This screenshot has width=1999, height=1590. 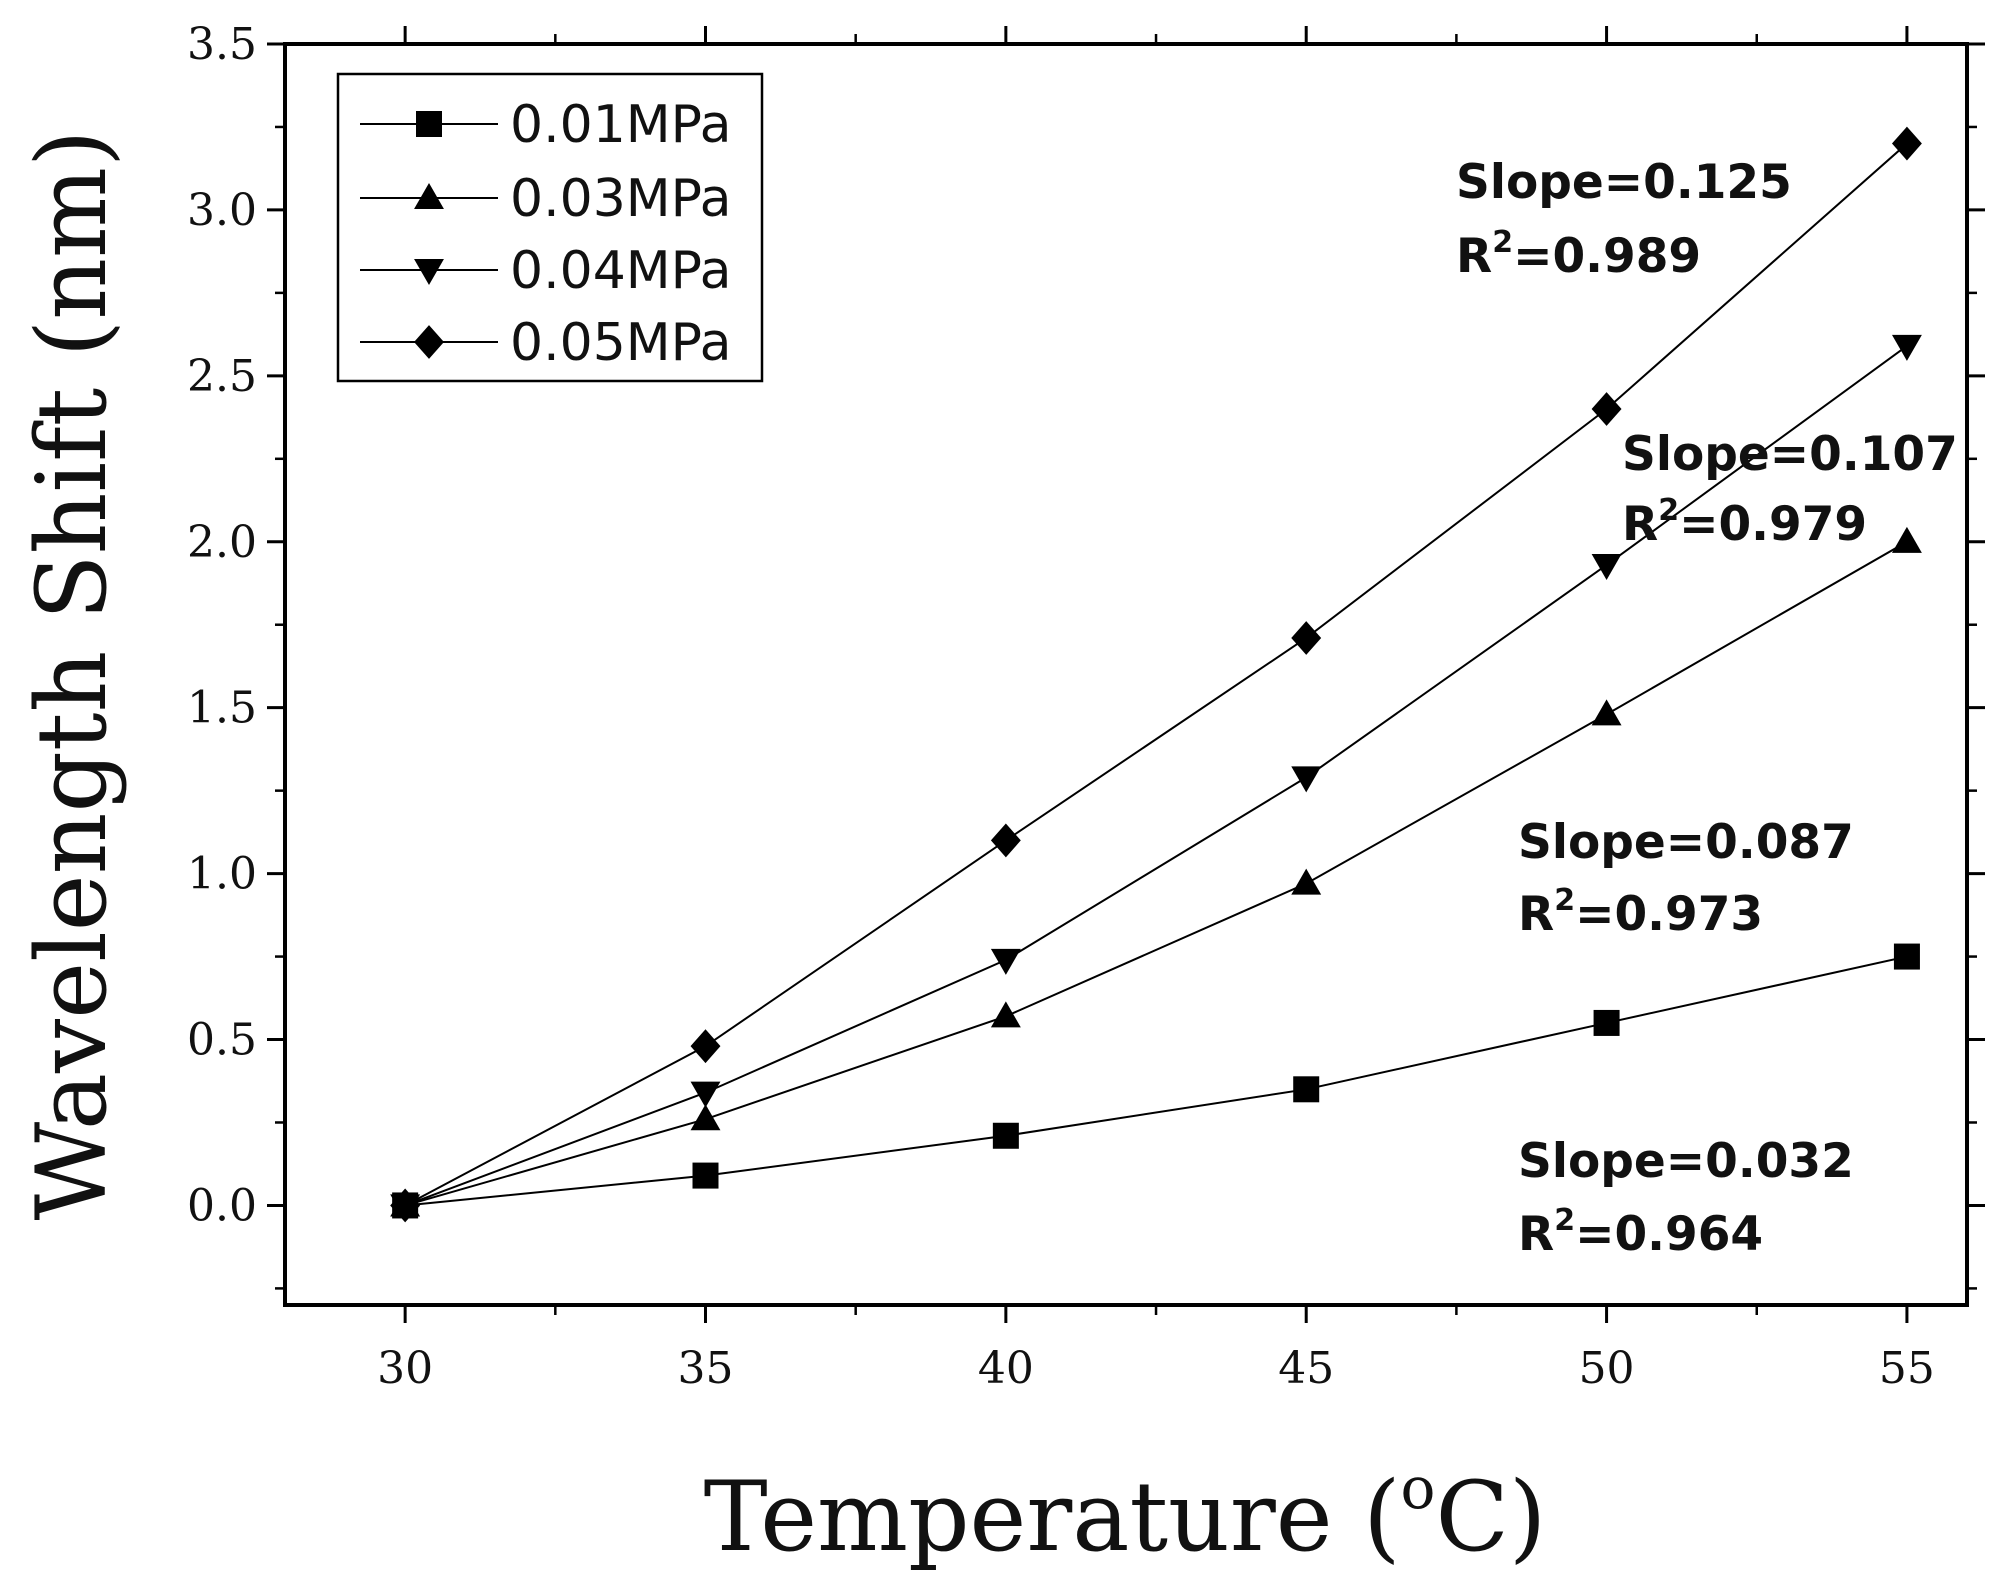 What do you see at coordinates (706, 1368) in the screenshot?
I see `x-tick-label-35: 35` at bounding box center [706, 1368].